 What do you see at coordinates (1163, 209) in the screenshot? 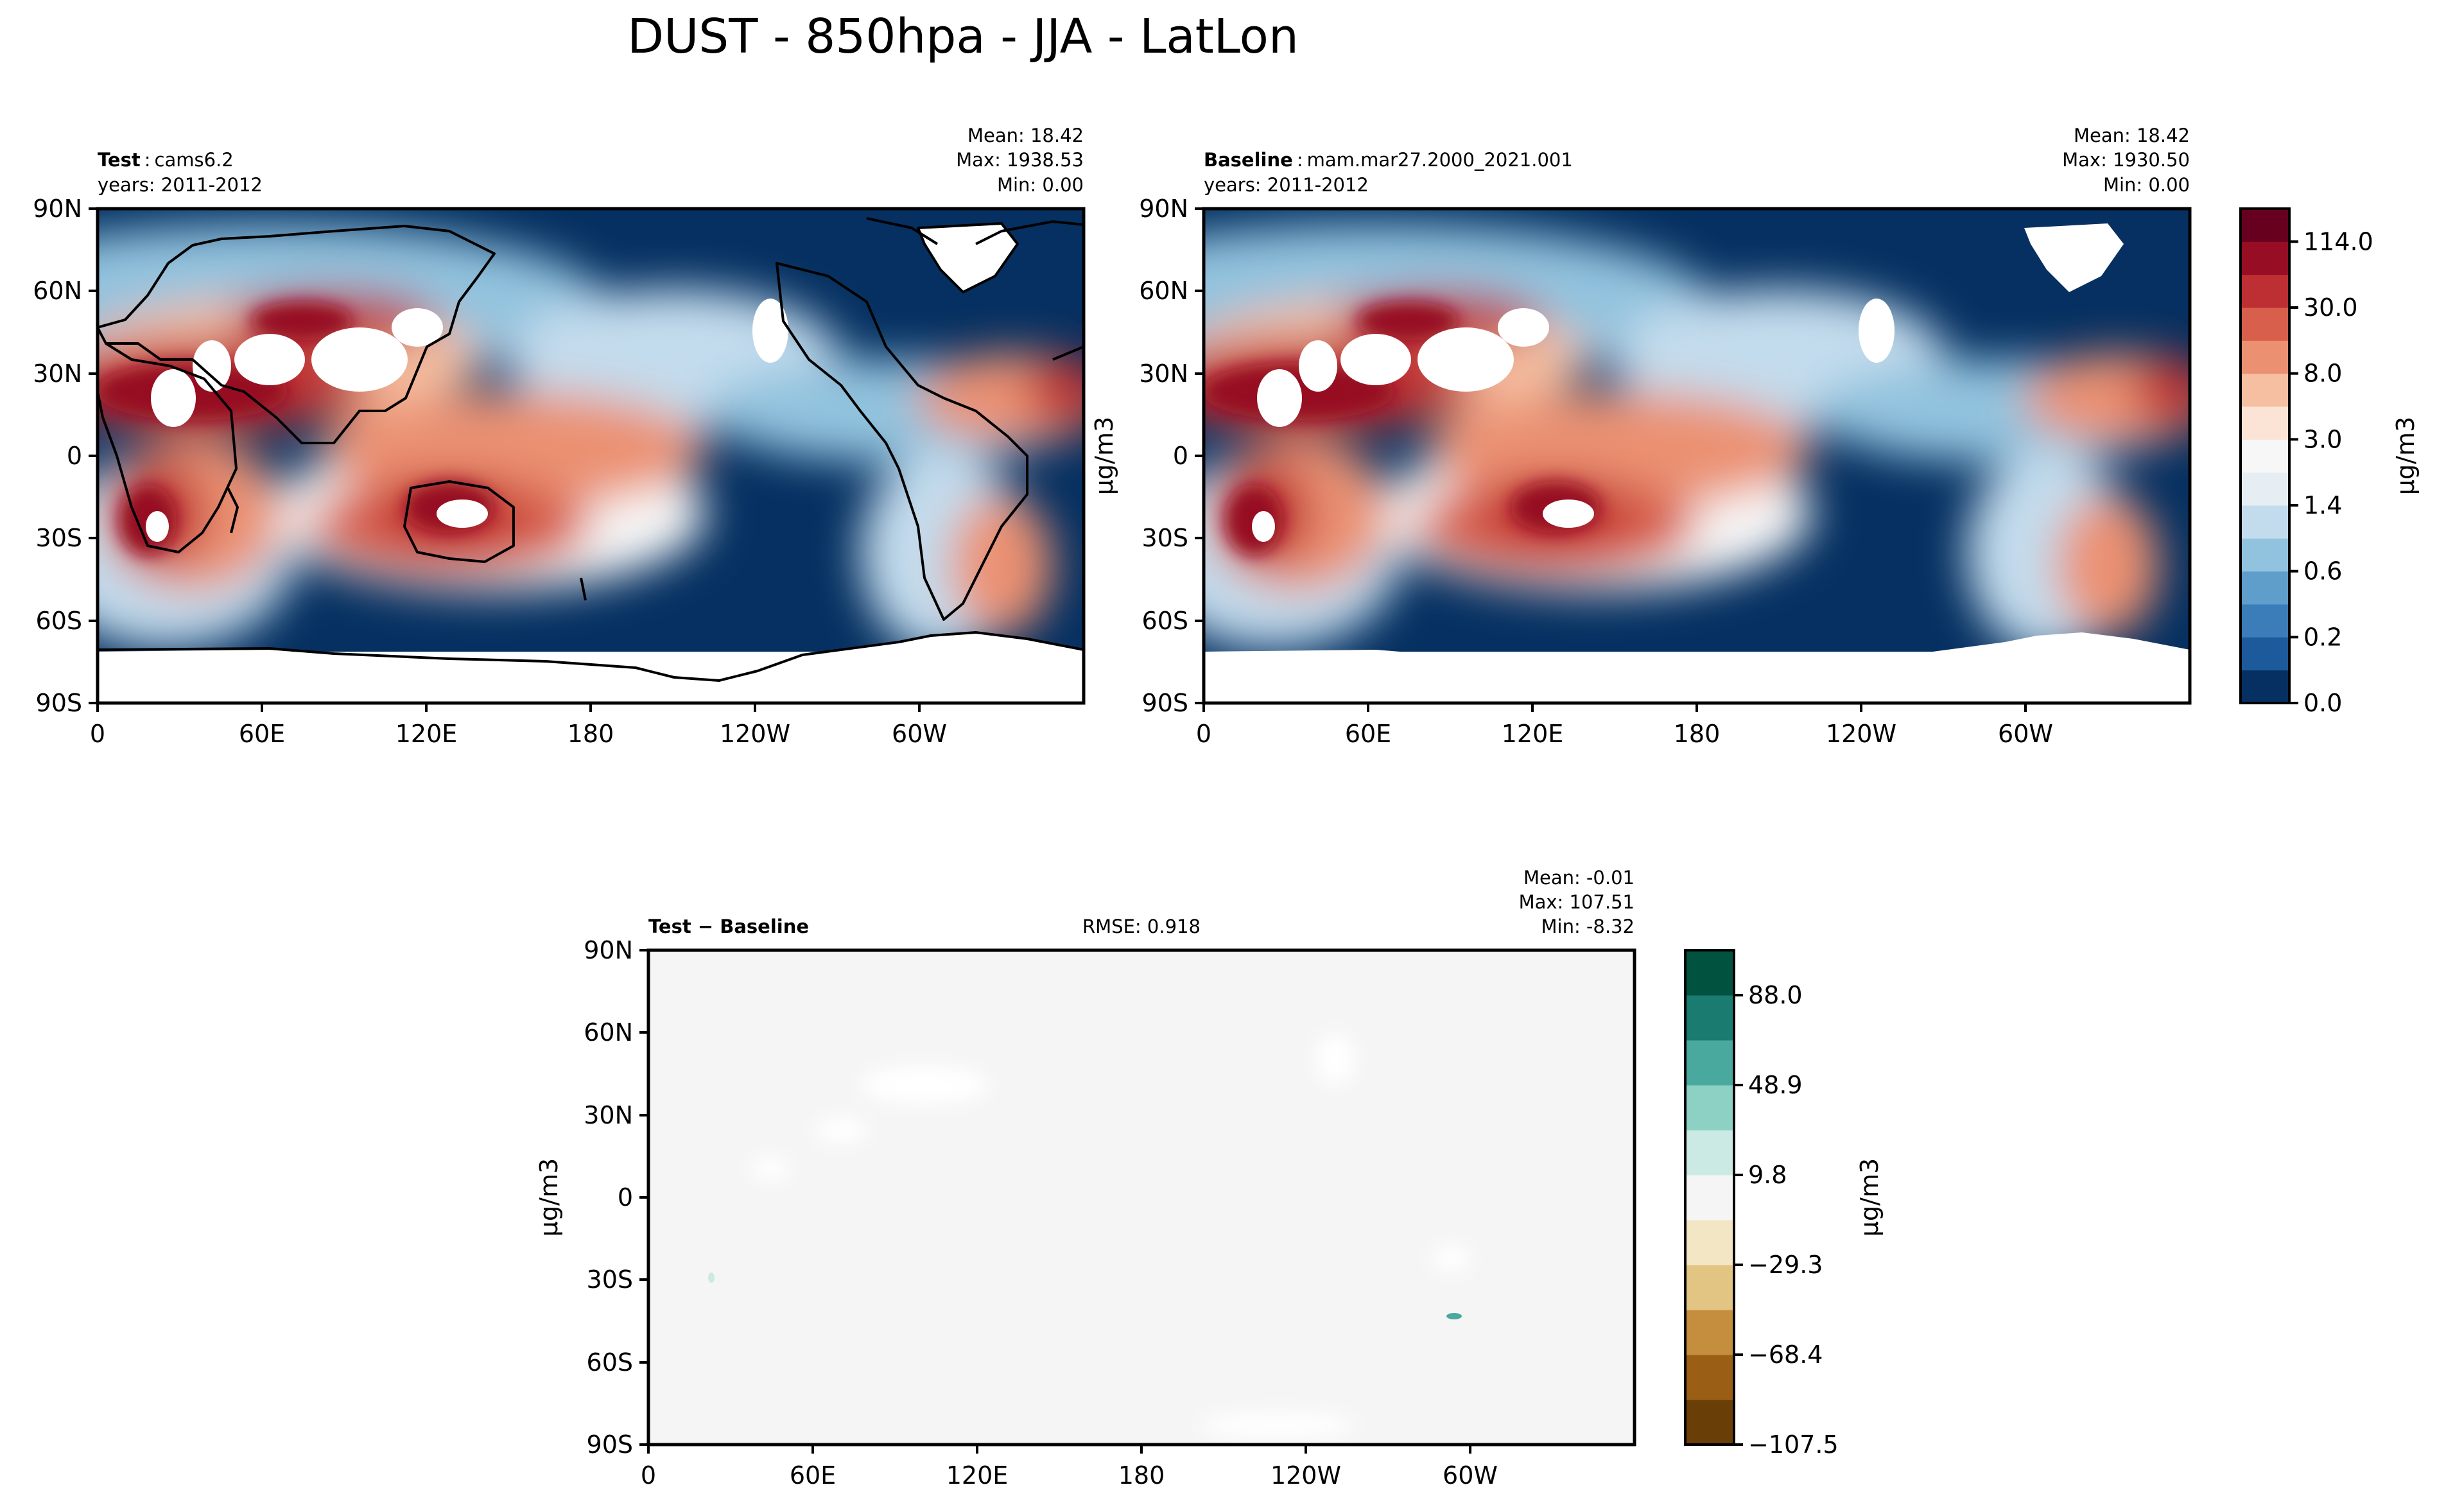
I see `baseline-lat-label: 90N` at bounding box center [1163, 209].